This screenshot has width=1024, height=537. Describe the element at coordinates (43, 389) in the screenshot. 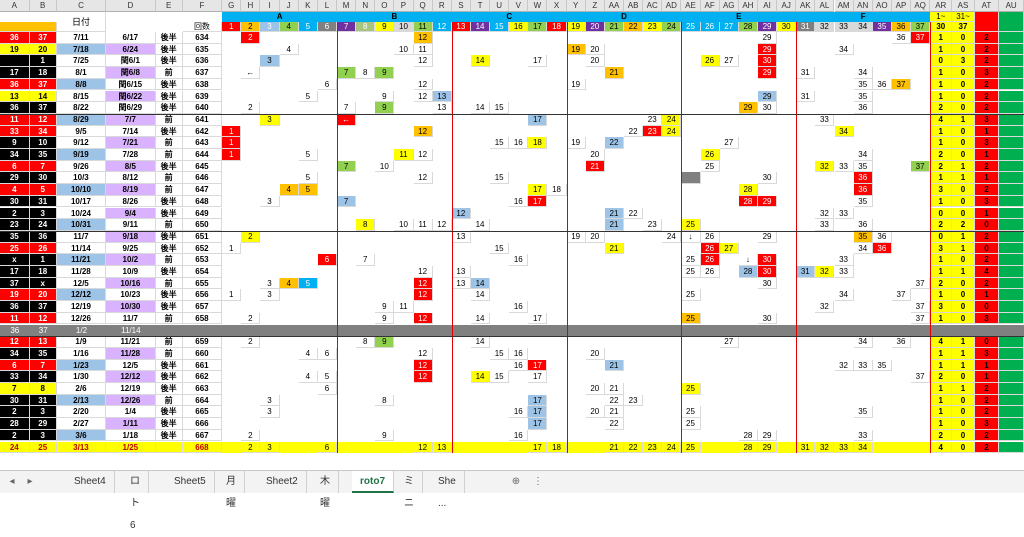

I see `row-num-b: 8` at that location.